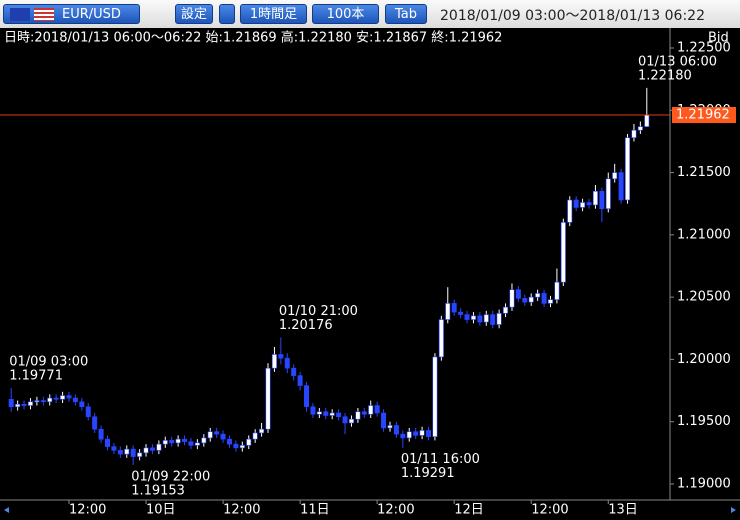 This screenshot has height=520, width=740. I want to click on y-tick-label: 1.20000, so click(704, 359).